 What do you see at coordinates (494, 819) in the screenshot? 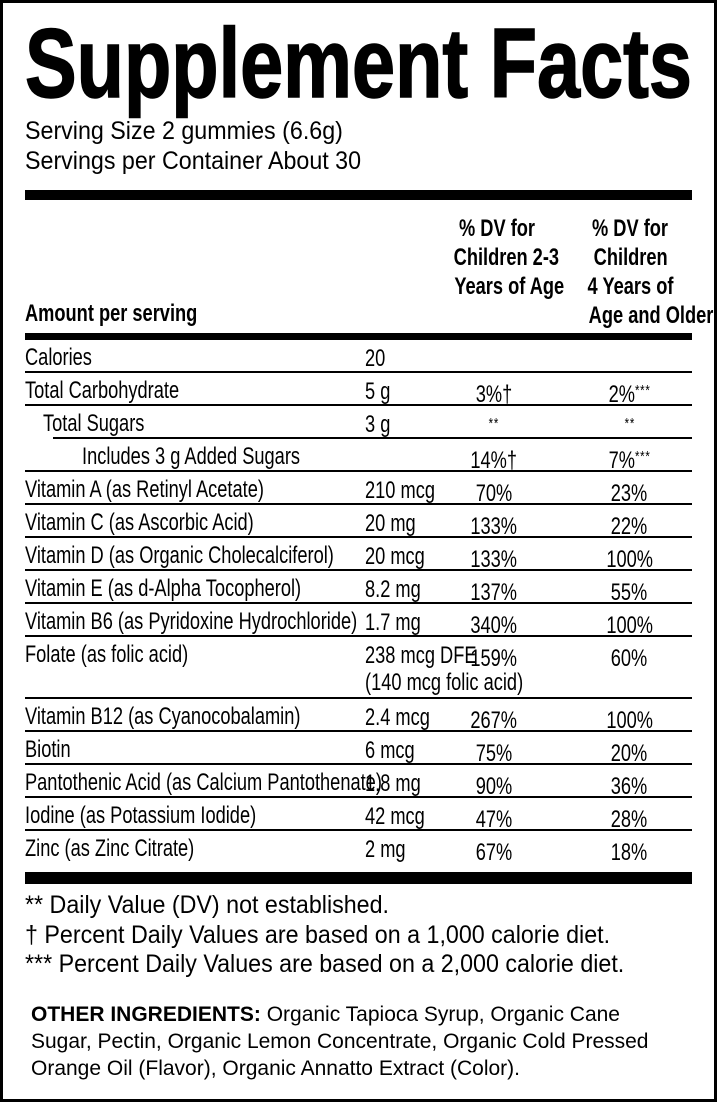
I see `dv-value-text: 47%` at bounding box center [494, 819].